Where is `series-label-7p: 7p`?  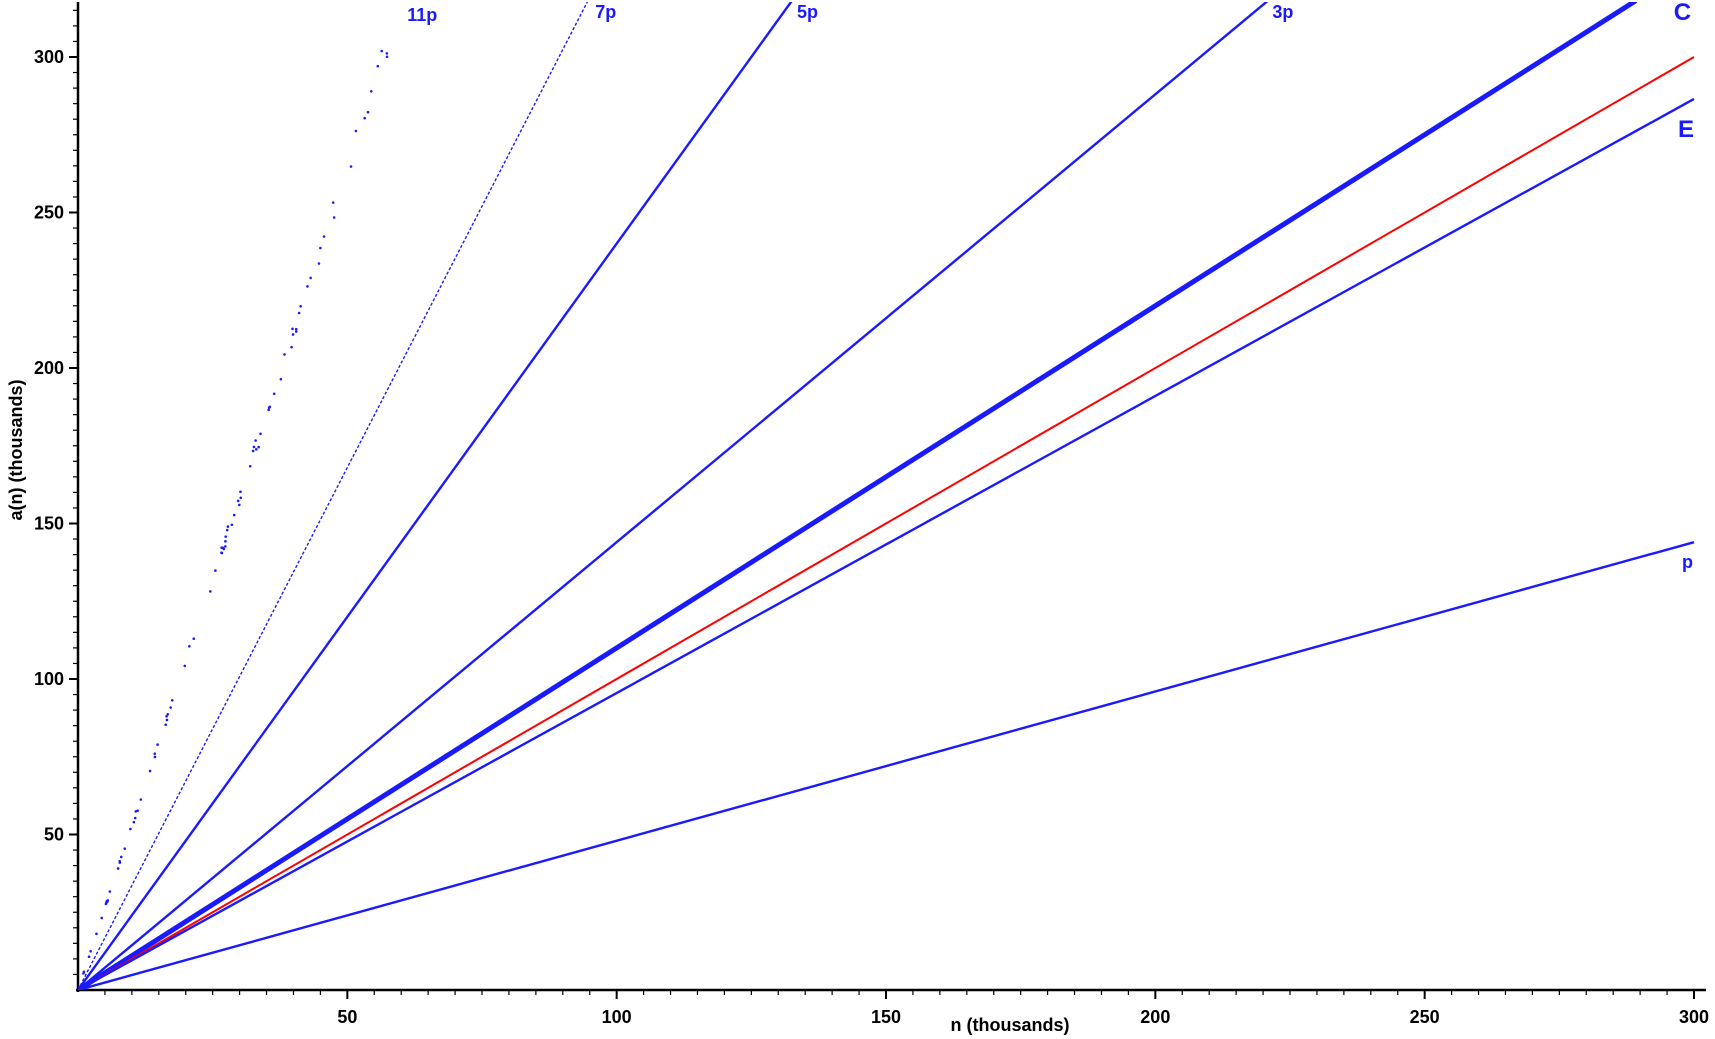
series-label-7p: 7p is located at coordinates (605, 12).